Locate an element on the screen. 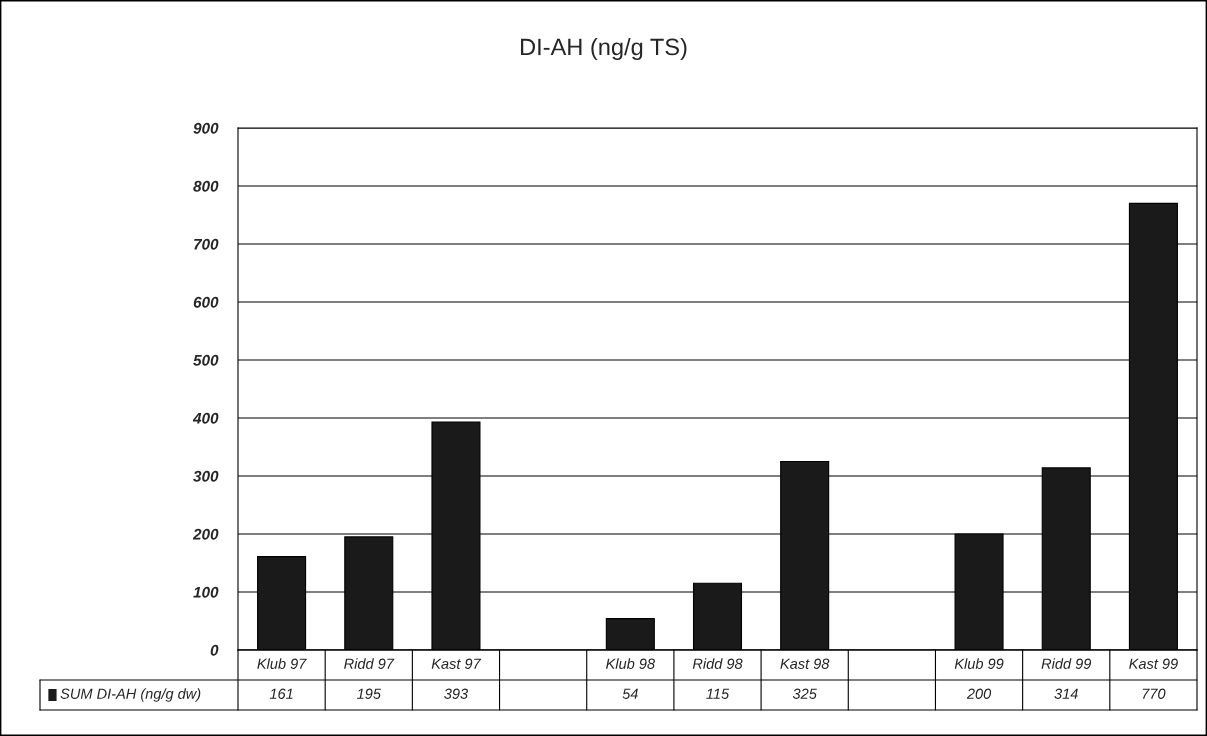 The height and width of the screenshot is (736, 1207). x-tick-label: Ridd 99 is located at coordinates (1066, 663).